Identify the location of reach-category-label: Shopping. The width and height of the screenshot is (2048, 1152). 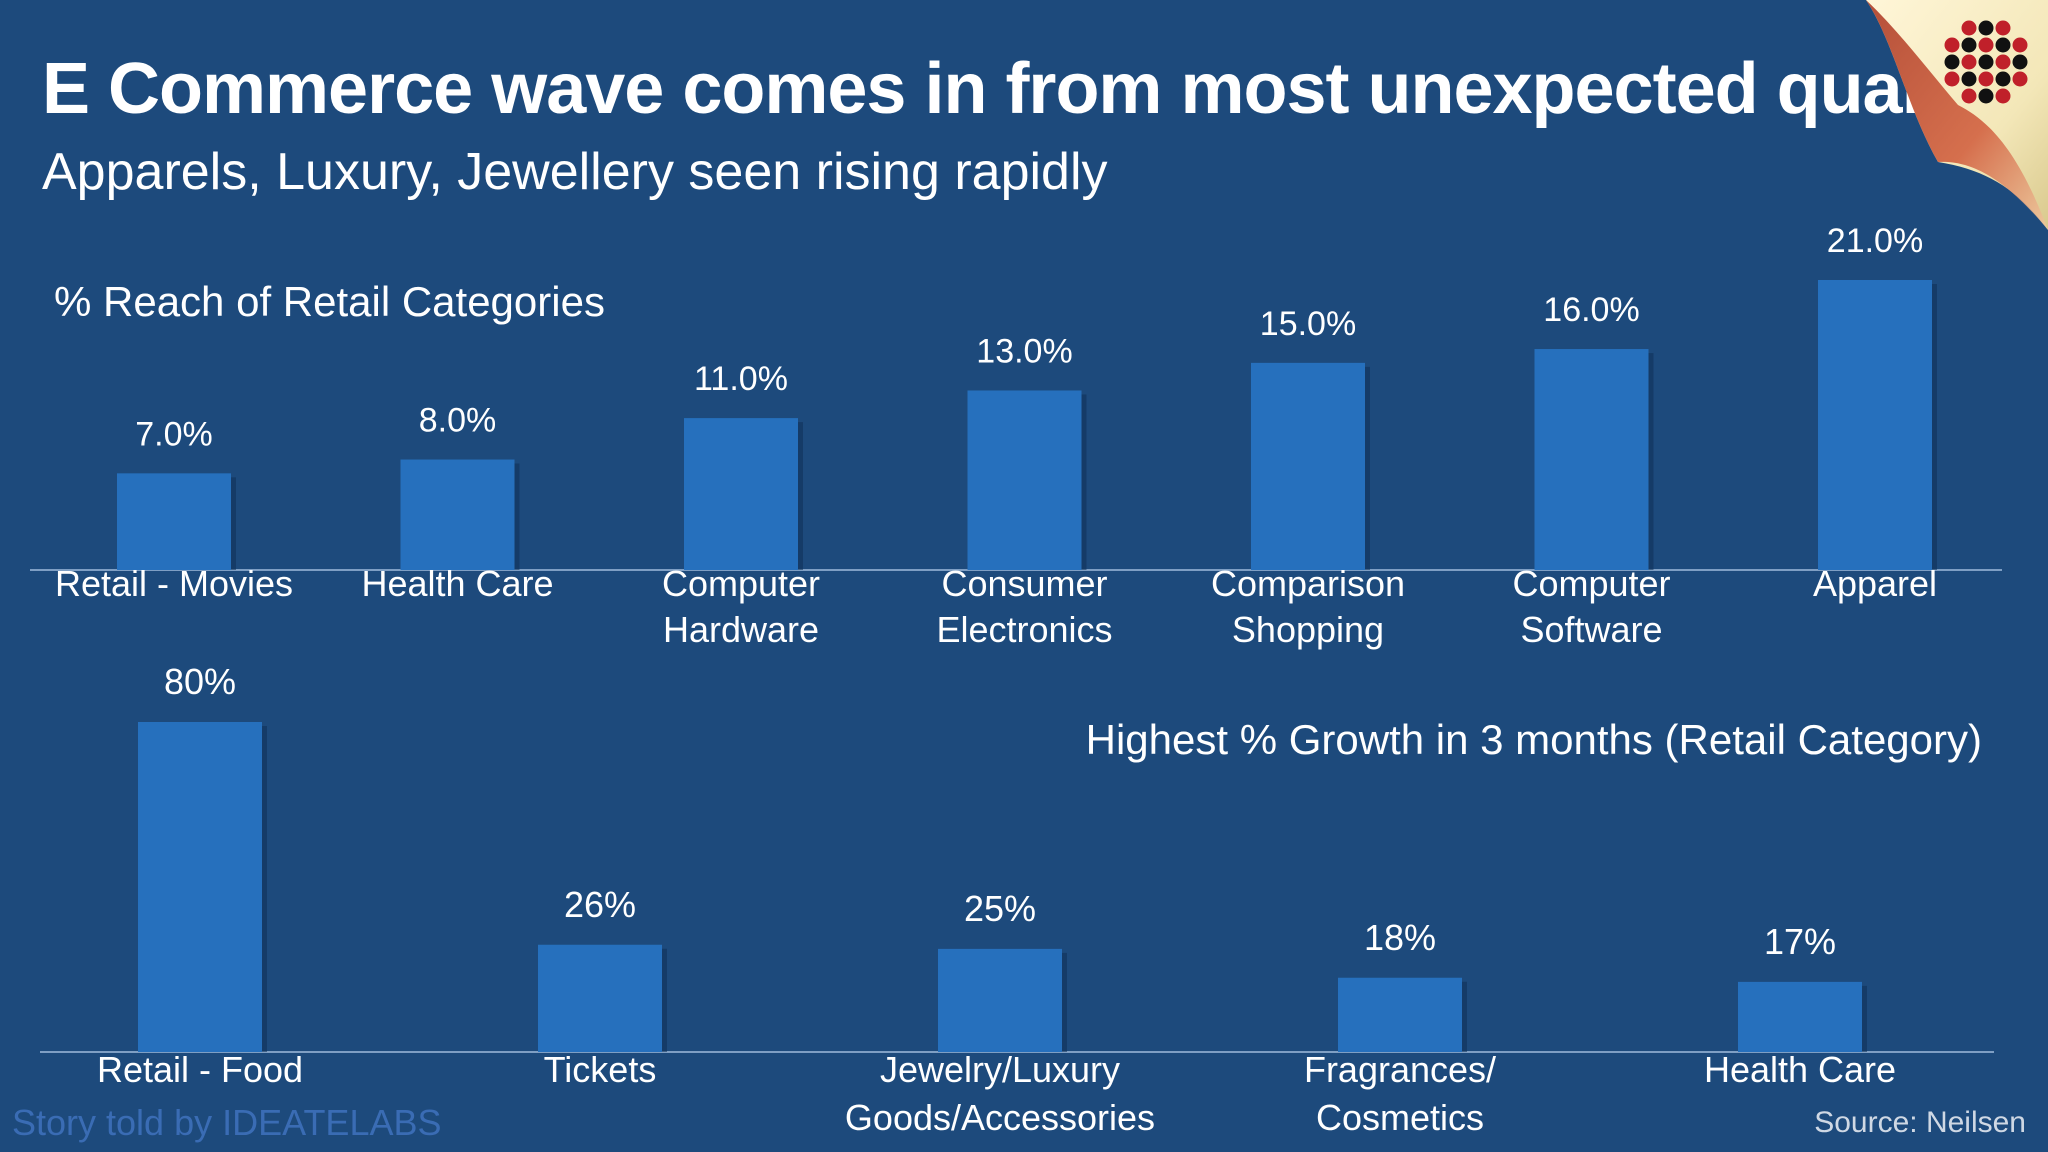
(1308, 629).